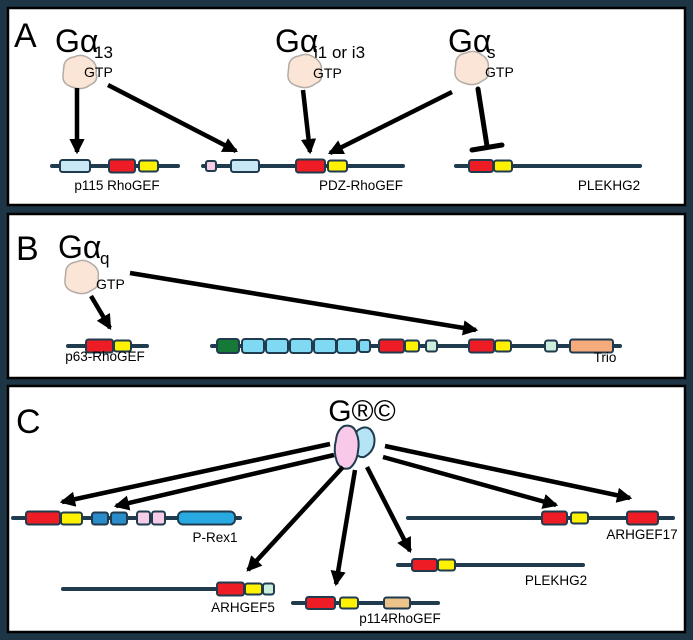  I want to click on trio-sec14-domain, so click(228, 346).